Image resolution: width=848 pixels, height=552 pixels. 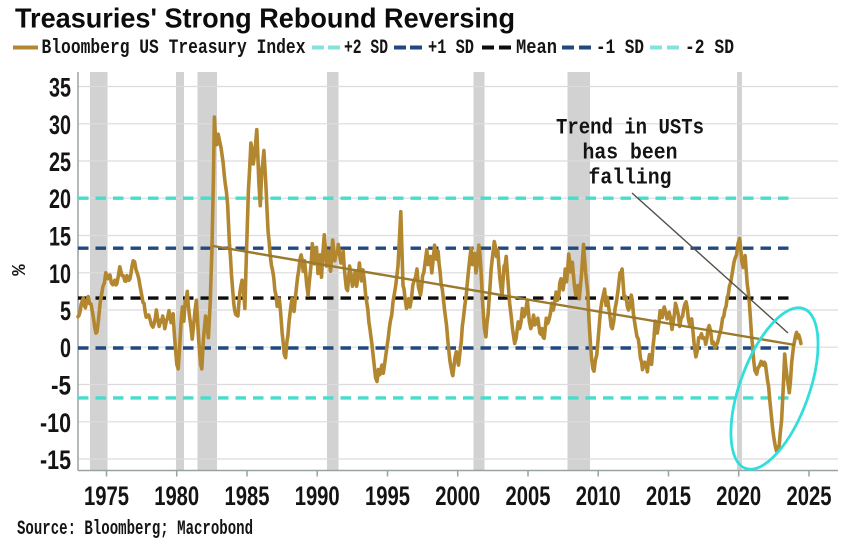 What do you see at coordinates (630, 128) in the screenshot?
I see `svg-text: Trend in USTs` at bounding box center [630, 128].